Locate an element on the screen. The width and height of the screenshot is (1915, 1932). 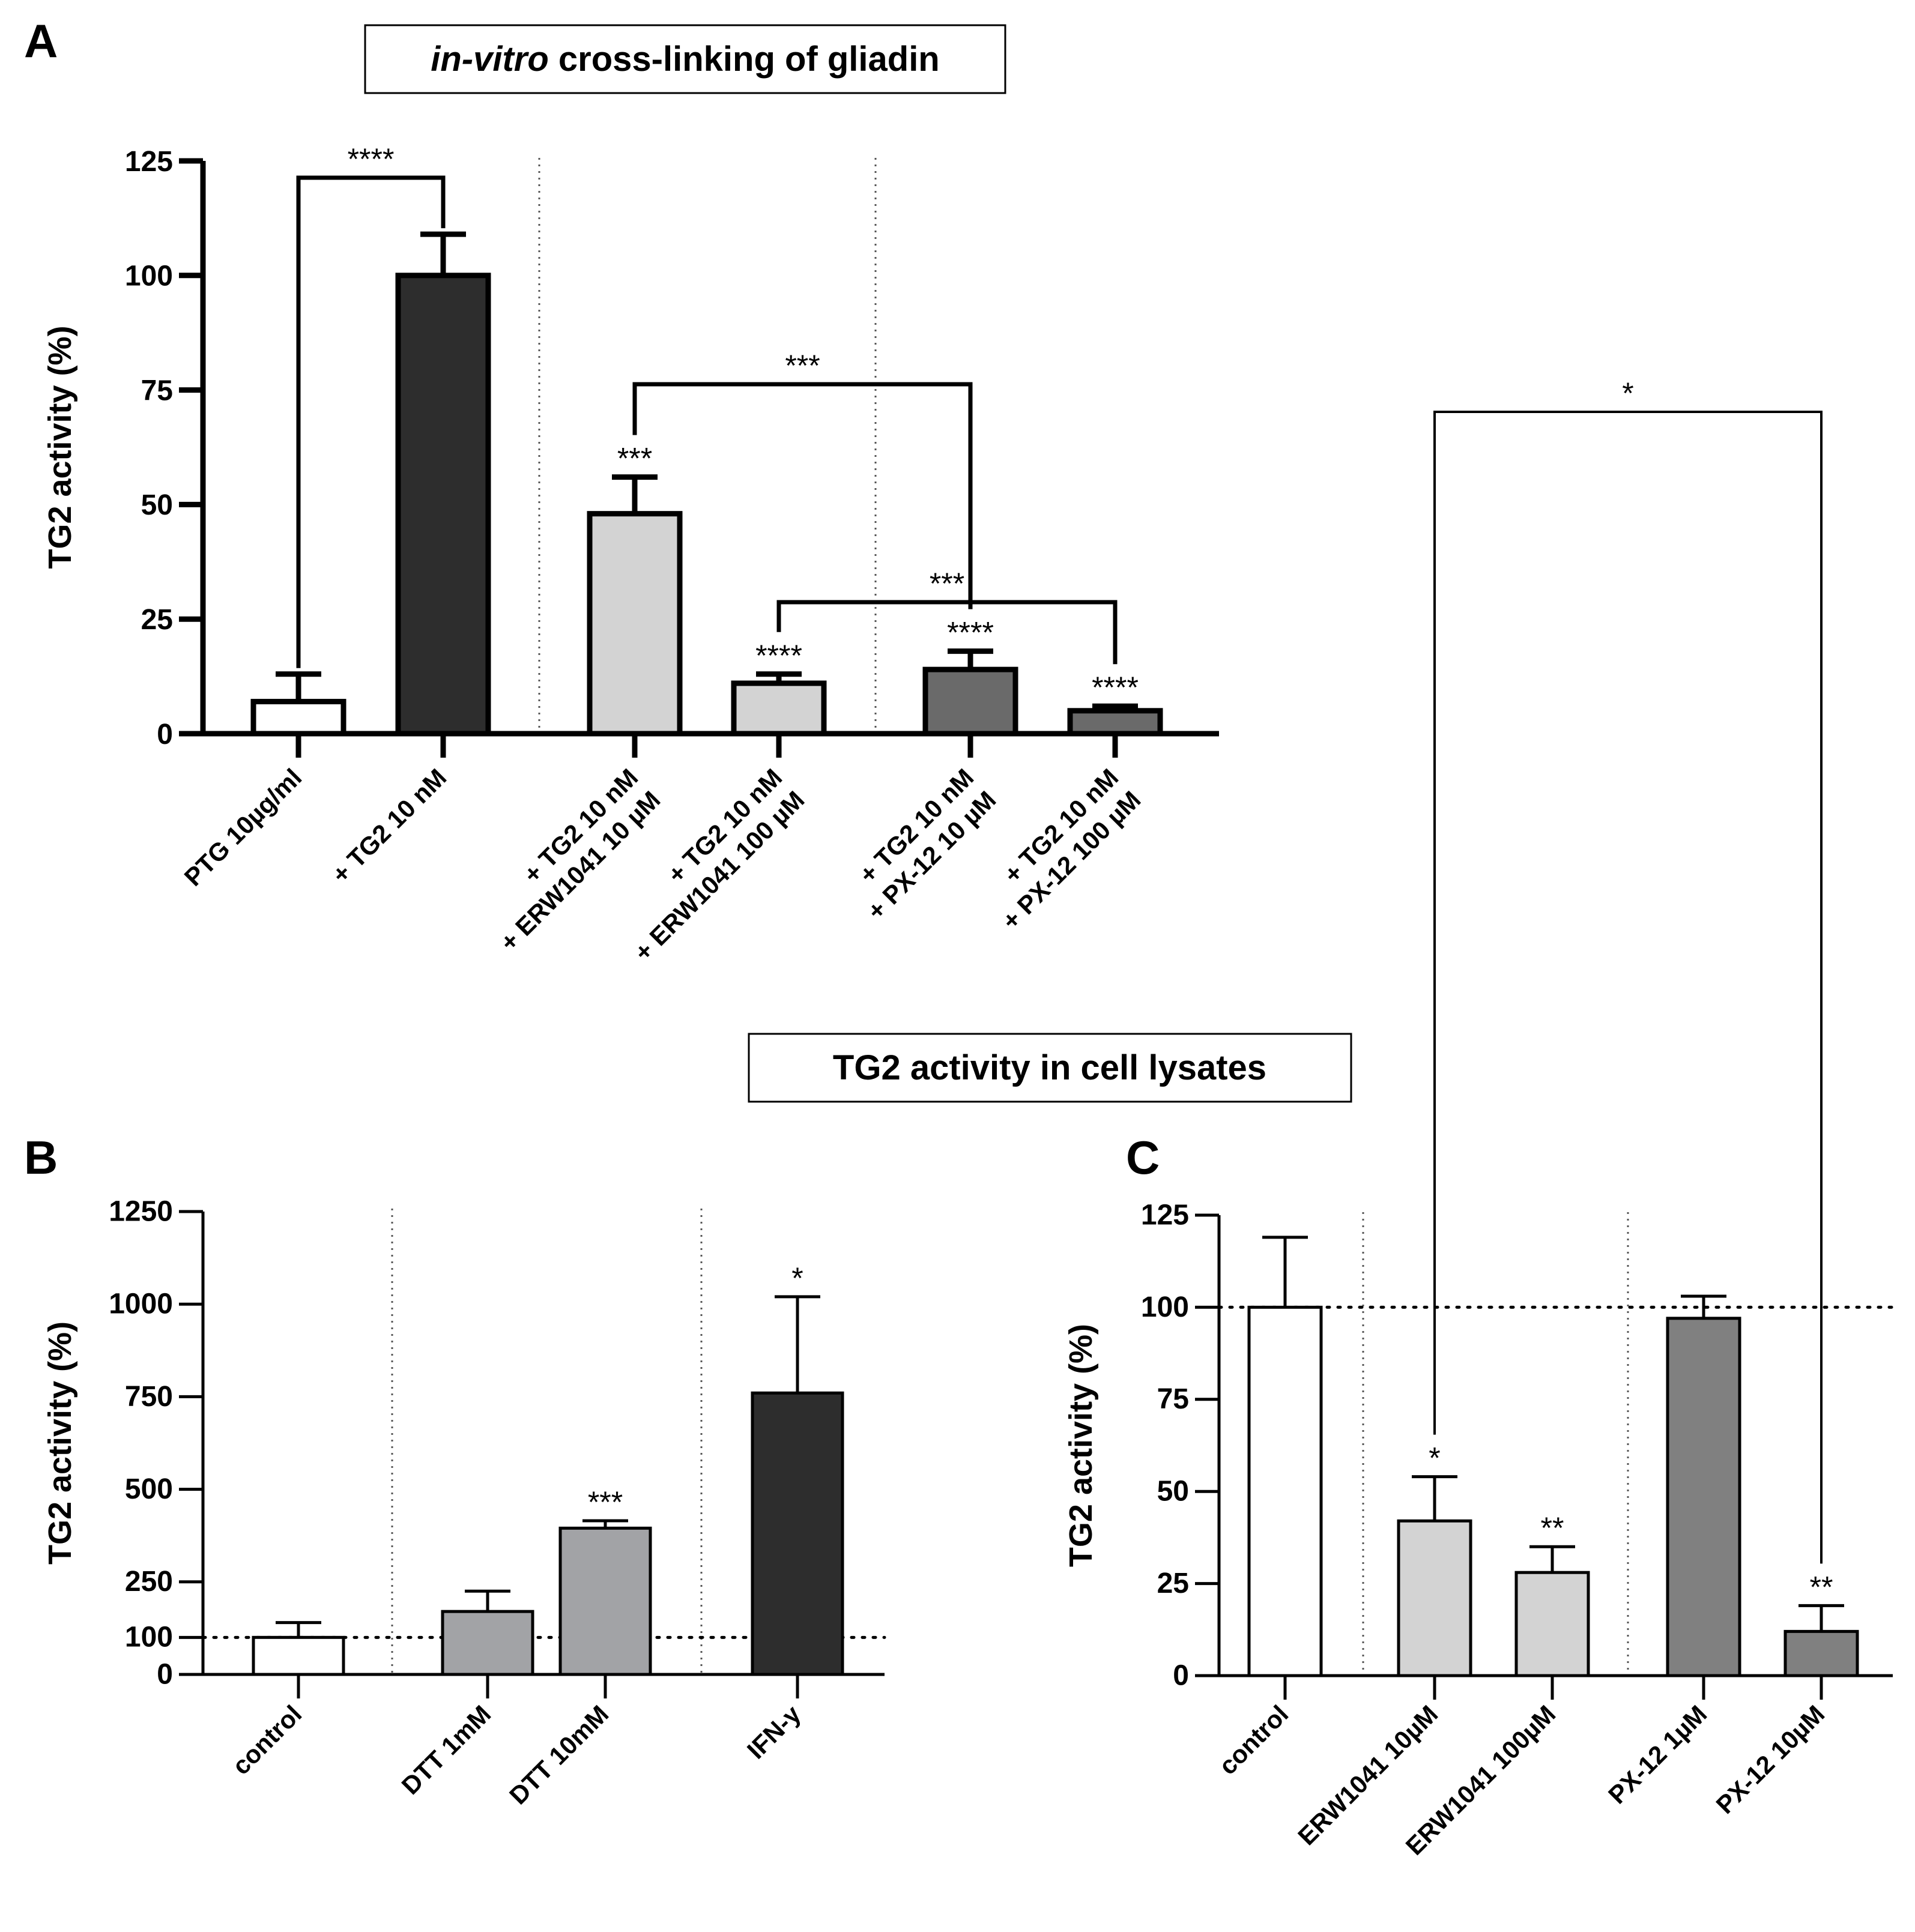
category-line-b-1-0: DTT 1mM is located at coordinates (446, 1750).